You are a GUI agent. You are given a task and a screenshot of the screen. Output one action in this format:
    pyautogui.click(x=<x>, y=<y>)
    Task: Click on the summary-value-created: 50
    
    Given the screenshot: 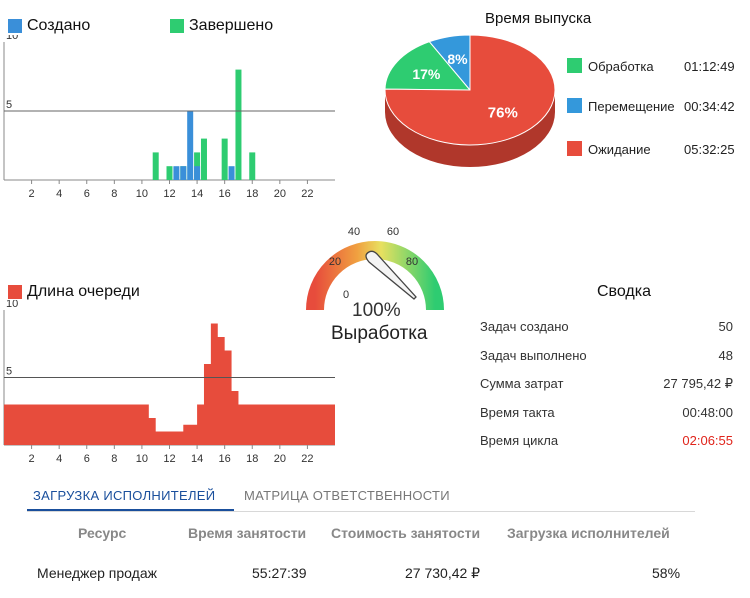 What is the action you would take?
    pyautogui.click(x=725, y=326)
    